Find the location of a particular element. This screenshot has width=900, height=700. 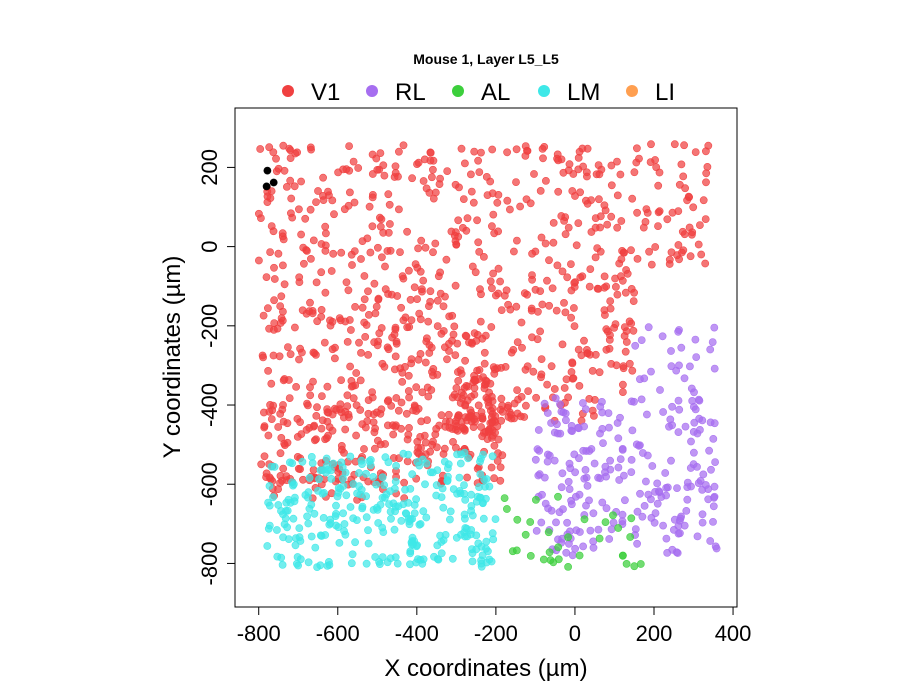

x-tick-label: -600 is located at coordinates (338, 633).